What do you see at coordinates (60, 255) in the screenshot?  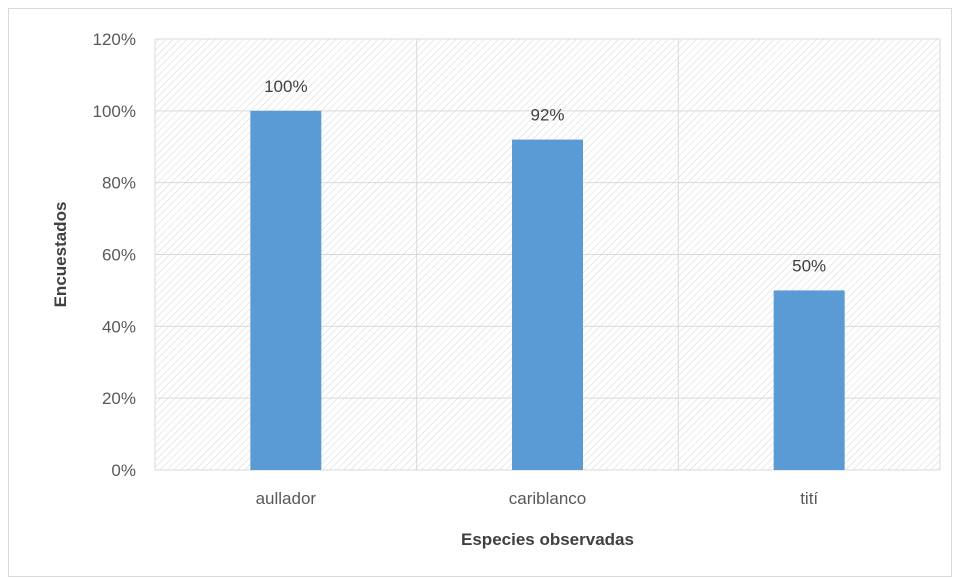 I see `y-axis-title: Encuestados` at bounding box center [60, 255].